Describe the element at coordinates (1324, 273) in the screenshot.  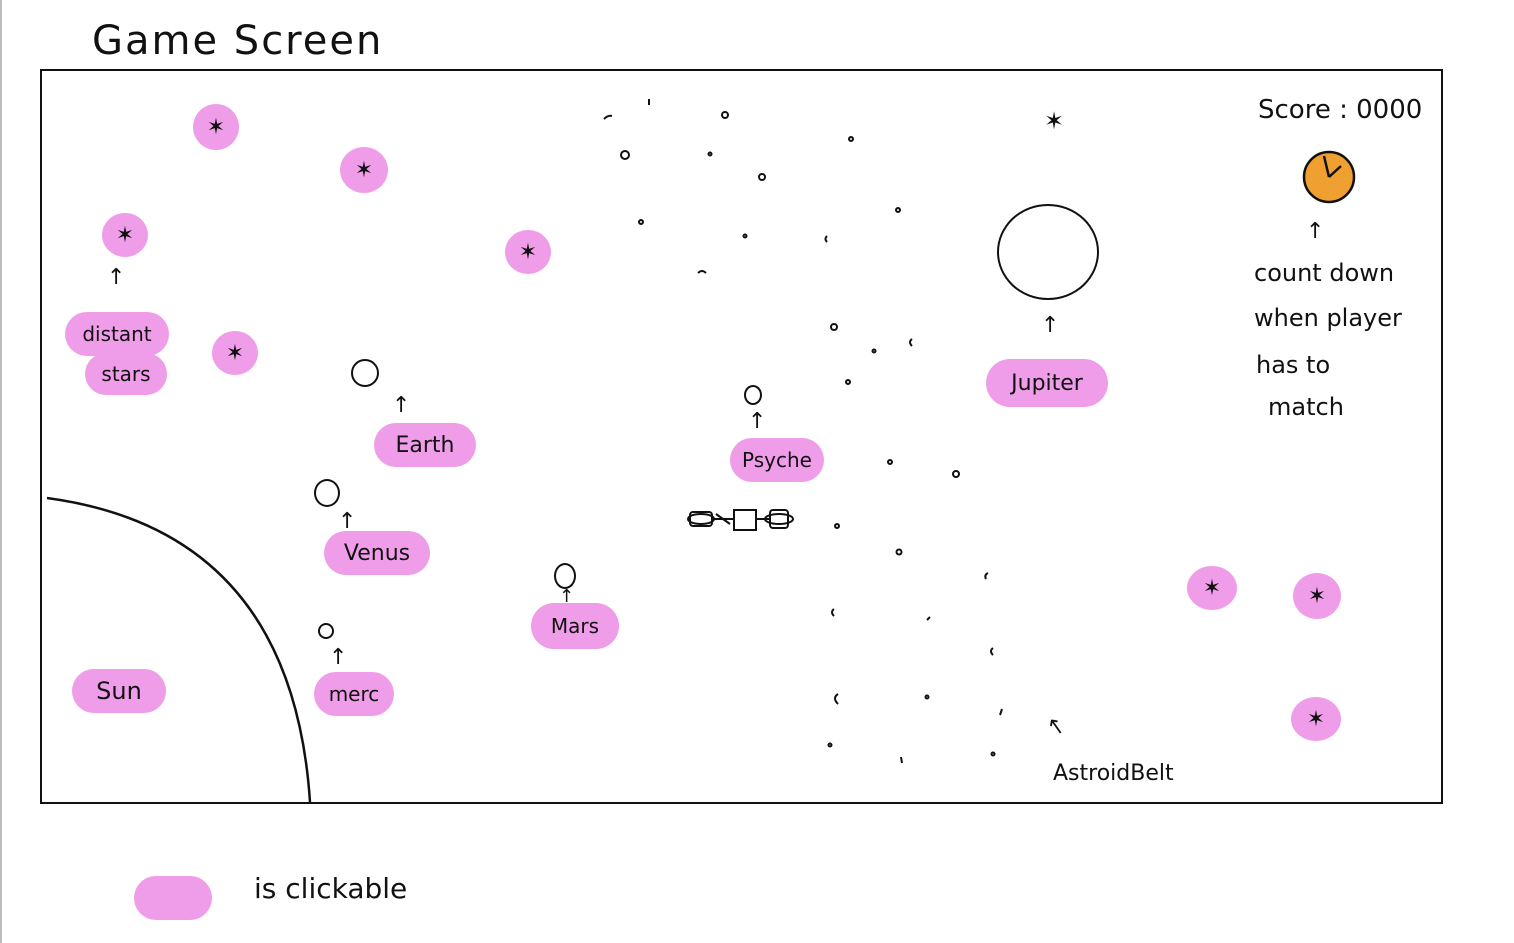
I see `timer-note-line-1: count down` at that location.